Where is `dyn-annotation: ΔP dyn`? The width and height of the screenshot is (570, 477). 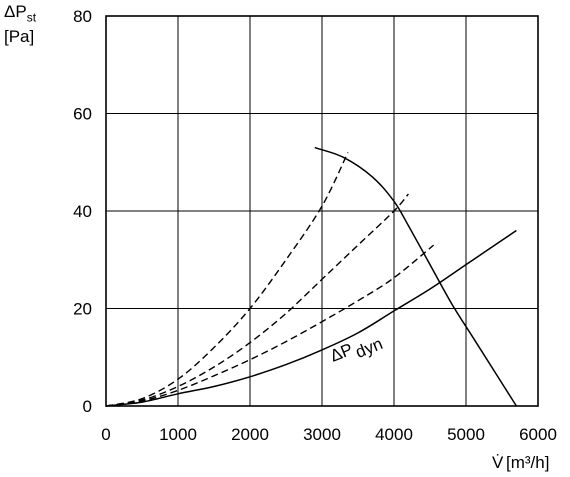
dyn-annotation: ΔP dyn is located at coordinates (356, 350).